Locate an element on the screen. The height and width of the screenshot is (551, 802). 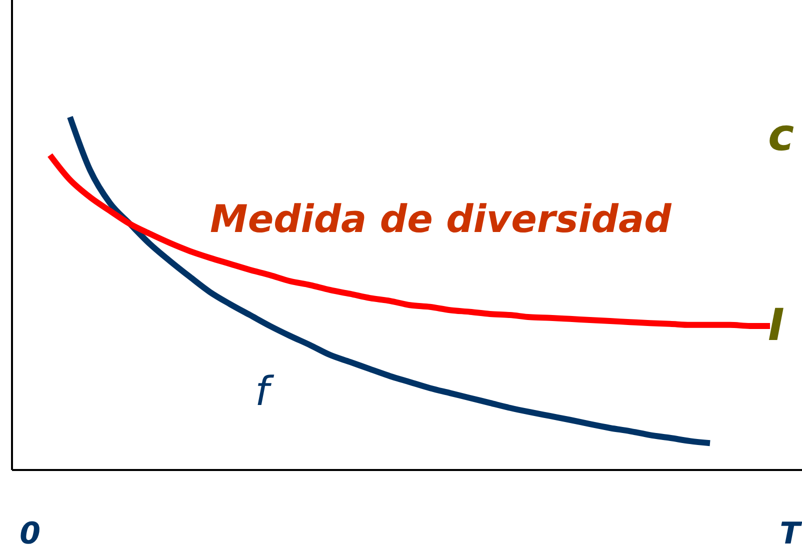
series-label: Medida de diversidad is located at coordinates (441, 219).